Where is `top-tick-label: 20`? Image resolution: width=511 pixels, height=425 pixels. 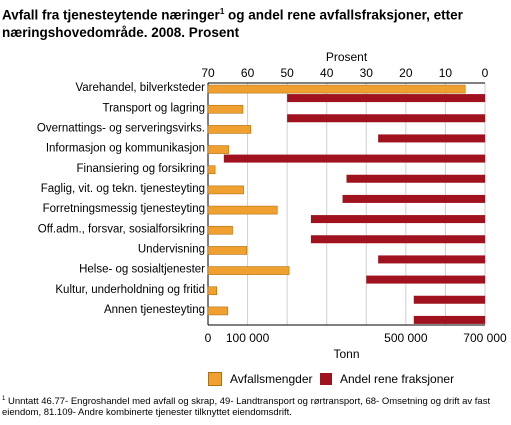
top-tick-label: 20 is located at coordinates (406, 73).